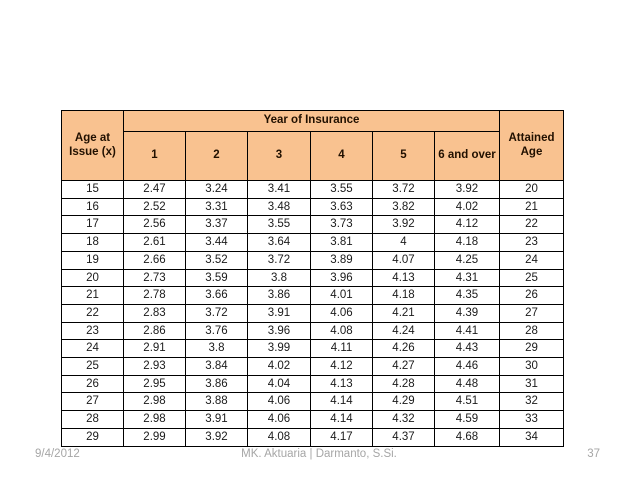  What do you see at coordinates (154, 278) in the screenshot?
I see `cell-rate-year-1: 2.73` at bounding box center [154, 278].